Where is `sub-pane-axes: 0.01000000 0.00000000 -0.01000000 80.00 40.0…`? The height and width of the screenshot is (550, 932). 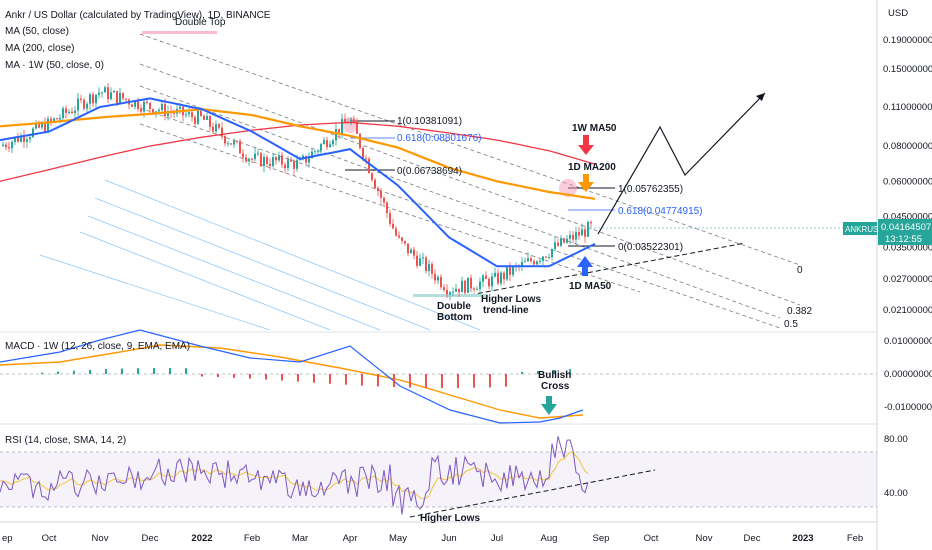 sub-pane-axes: 0.01000000 0.00000000 -0.01000000 80.00 40.0… is located at coordinates (908, 417).